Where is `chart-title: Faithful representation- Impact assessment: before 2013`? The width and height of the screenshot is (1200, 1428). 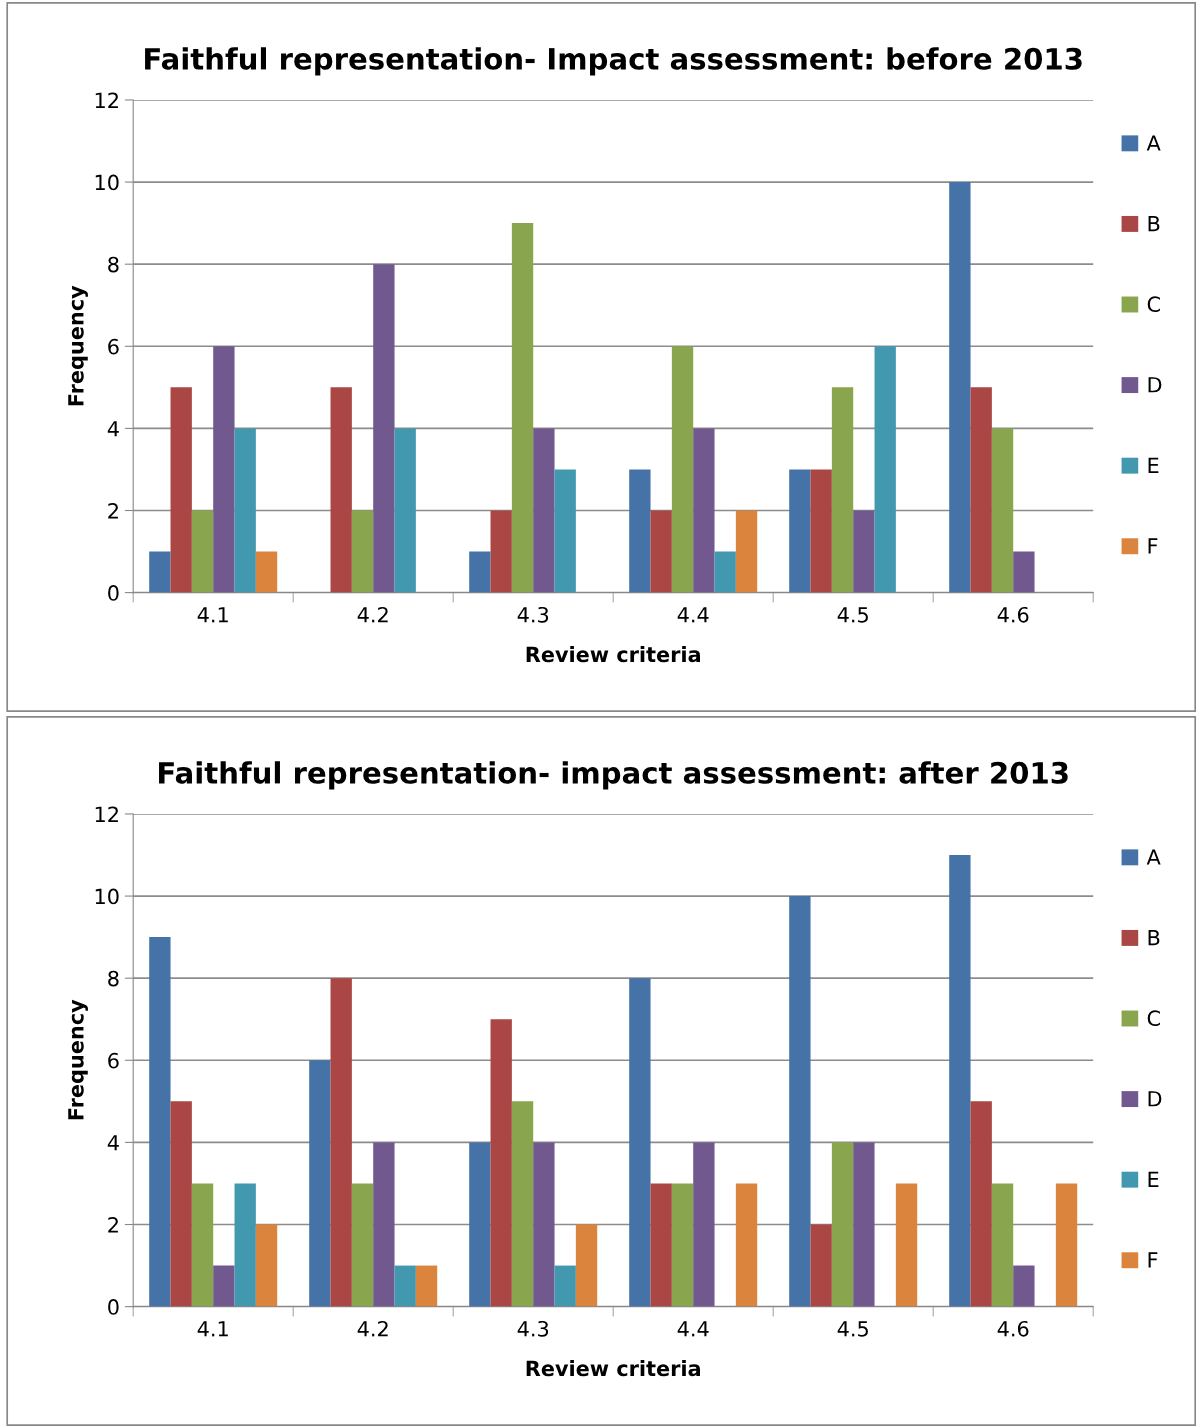
chart-title: Faithful representation- Impact assessment: before 2013 is located at coordinates (613, 61).